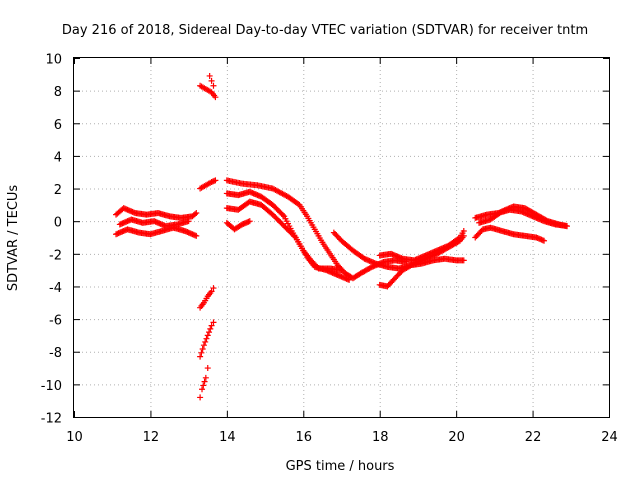 Image resolution: width=640 pixels, height=480 pixels. Describe the element at coordinates (58, 92) in the screenshot. I see `y-tick-label: 8` at that location.